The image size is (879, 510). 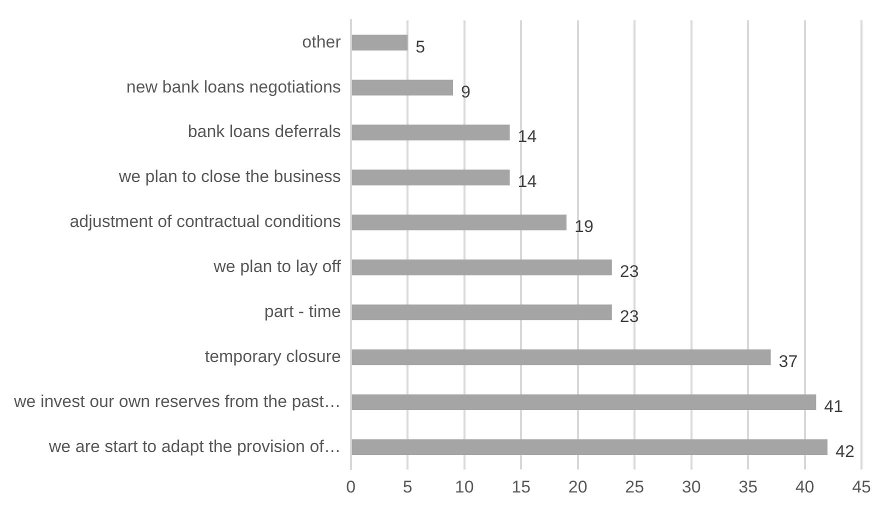 I want to click on x-tick-label: 5, so click(x=407, y=486).